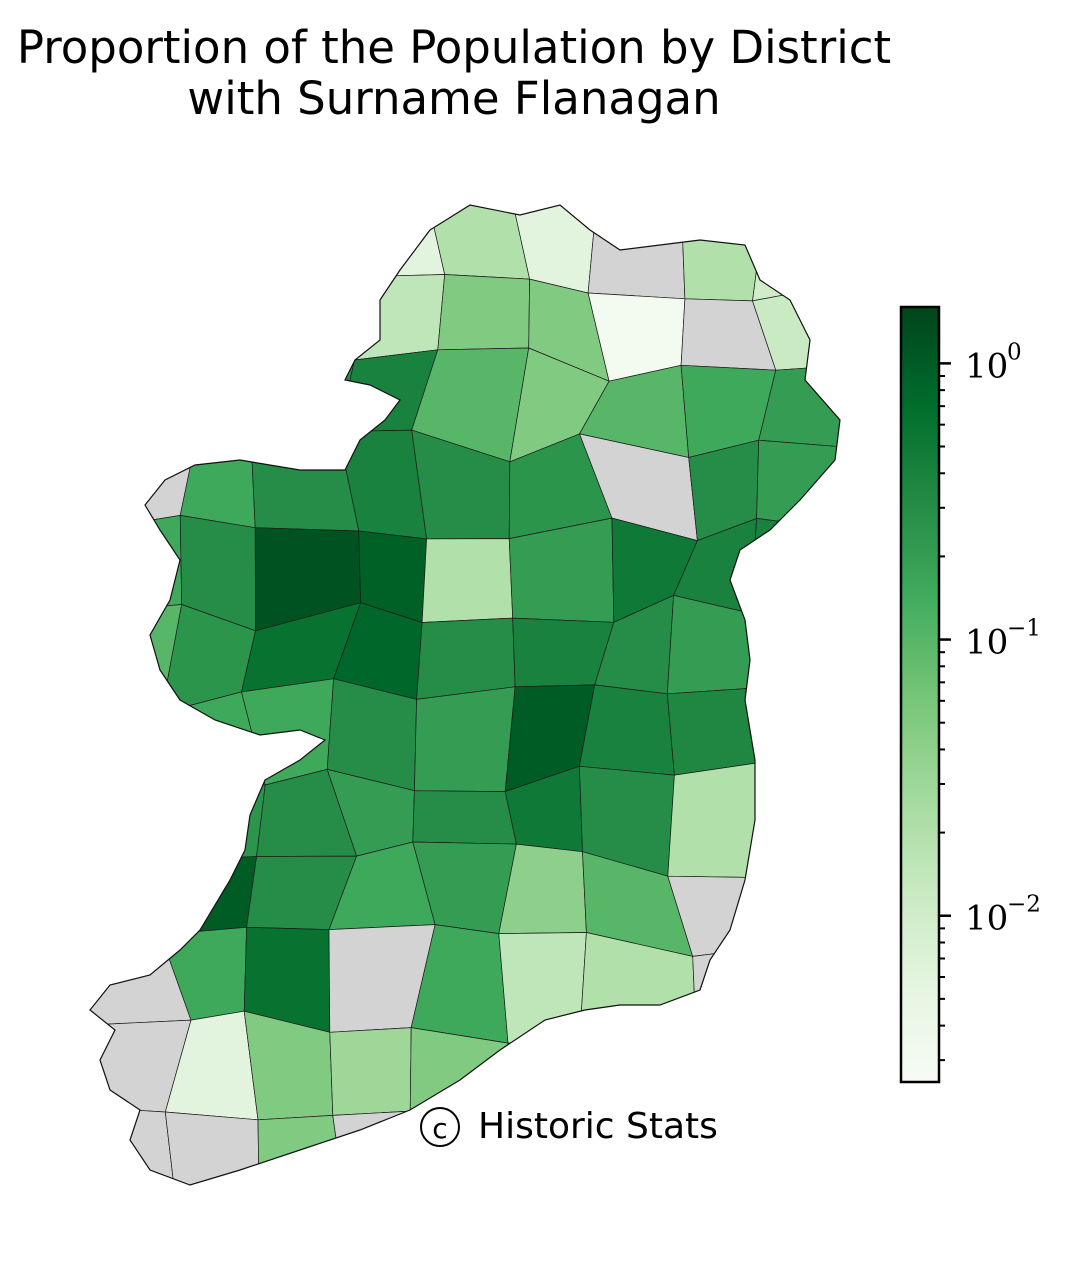 Image resolution: width=1082 pixels, height=1279 pixels. Describe the element at coordinates (453, 98) in the screenshot. I see `chart-title-line-2: with Surname Flanagan` at that location.